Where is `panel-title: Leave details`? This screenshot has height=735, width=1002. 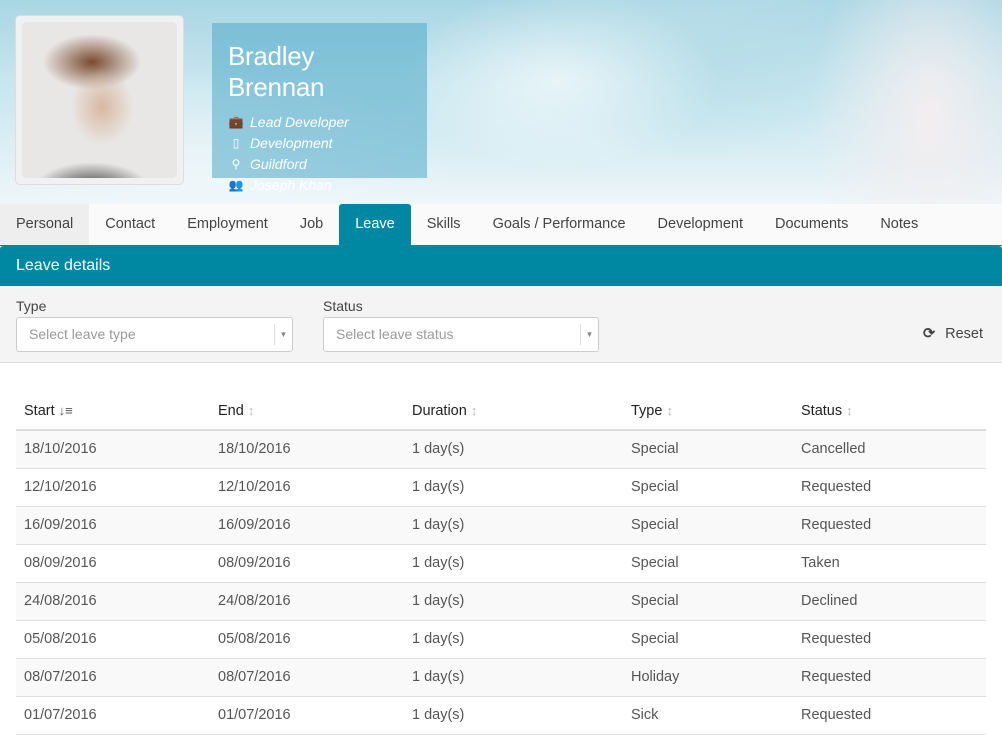 panel-title: Leave details is located at coordinates (501, 266).